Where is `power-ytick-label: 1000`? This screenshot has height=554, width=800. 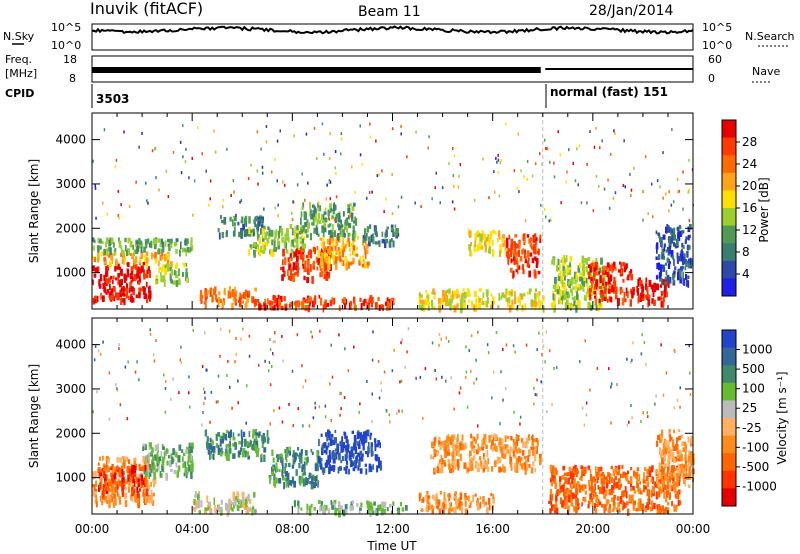
power-ytick-label: 1000 is located at coordinates (70, 273).